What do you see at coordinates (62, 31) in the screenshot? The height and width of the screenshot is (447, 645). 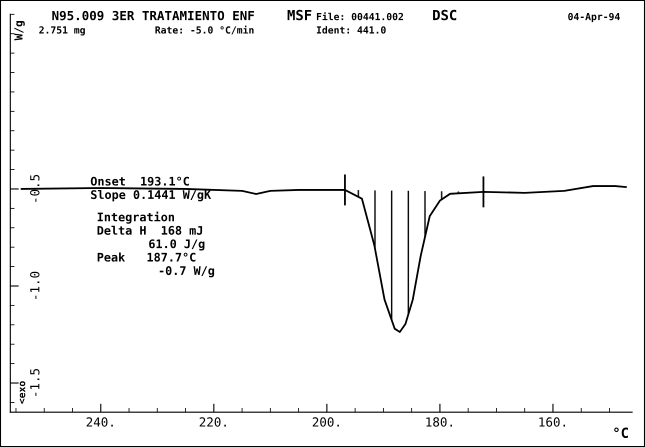 I see `annotation: 2.751 mg` at bounding box center [62, 31].